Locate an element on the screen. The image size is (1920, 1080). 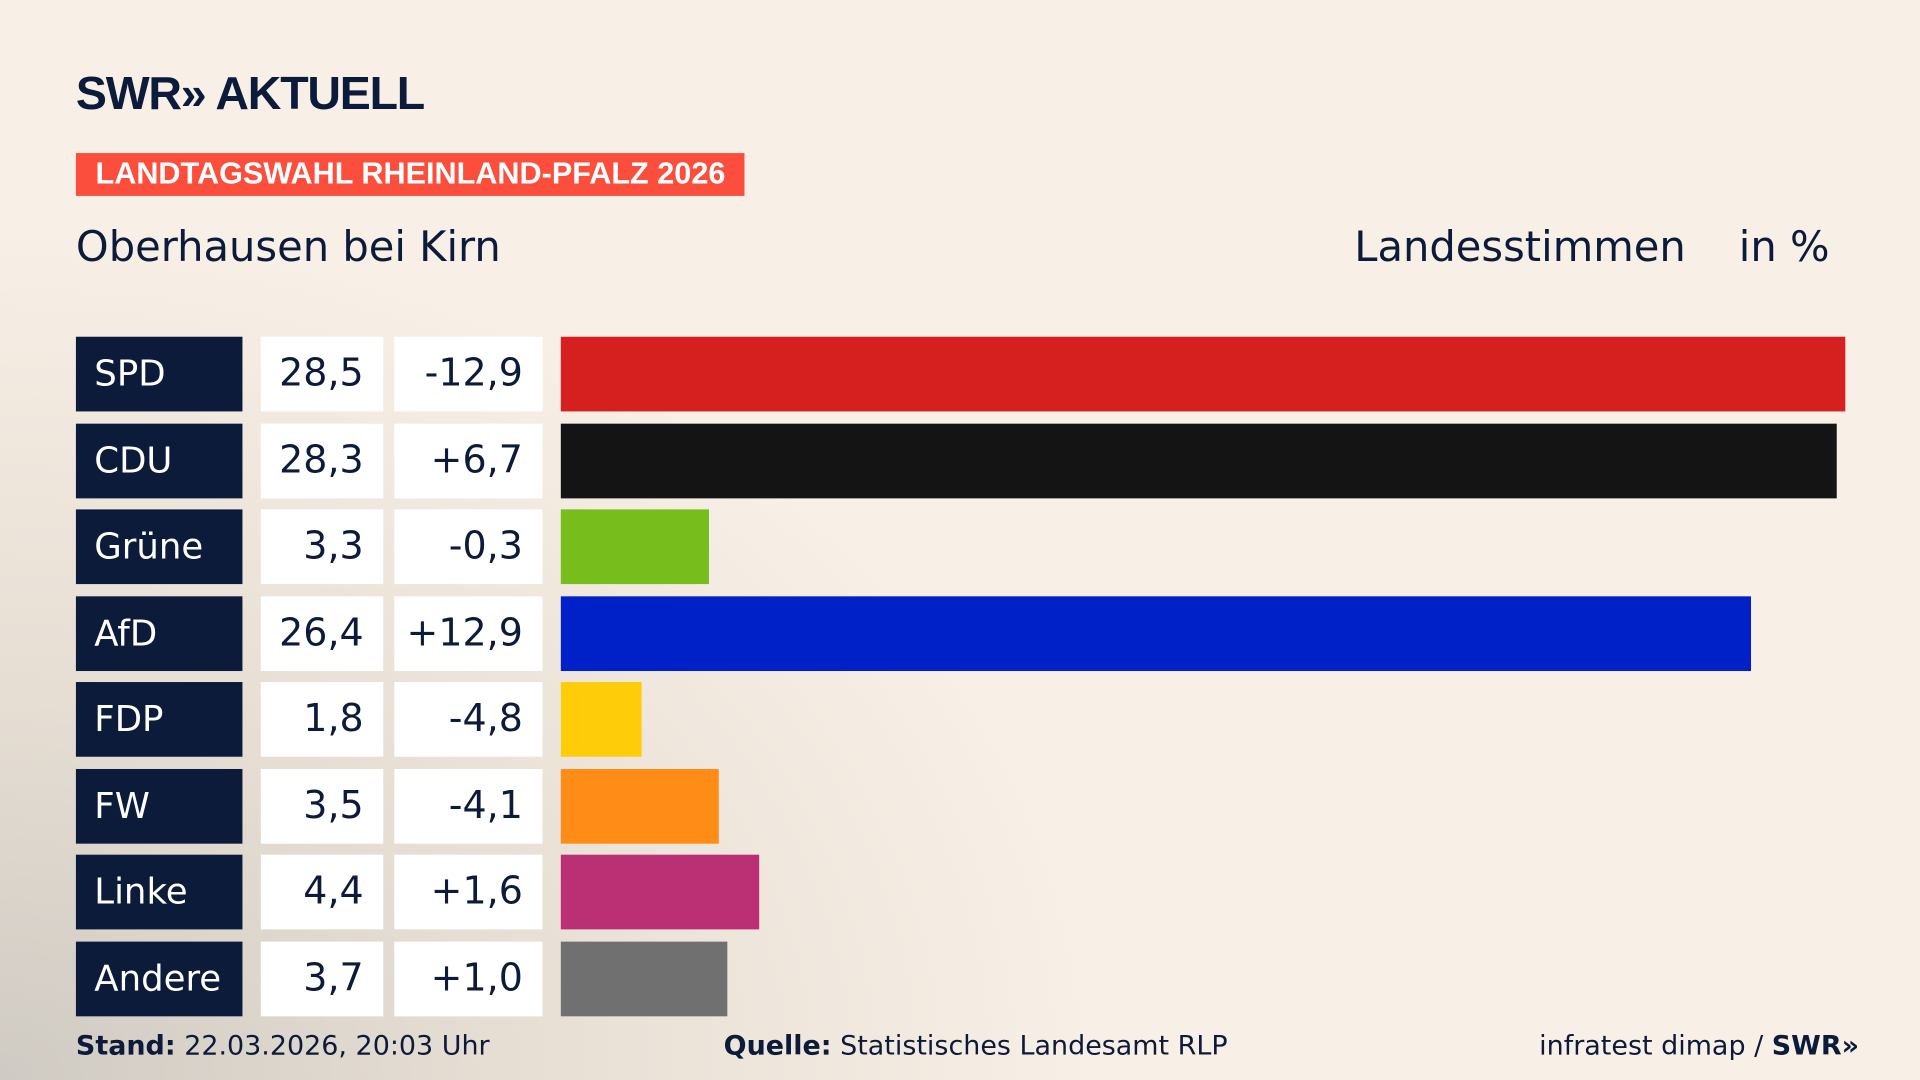
bar-spd is located at coordinates (1203, 374).